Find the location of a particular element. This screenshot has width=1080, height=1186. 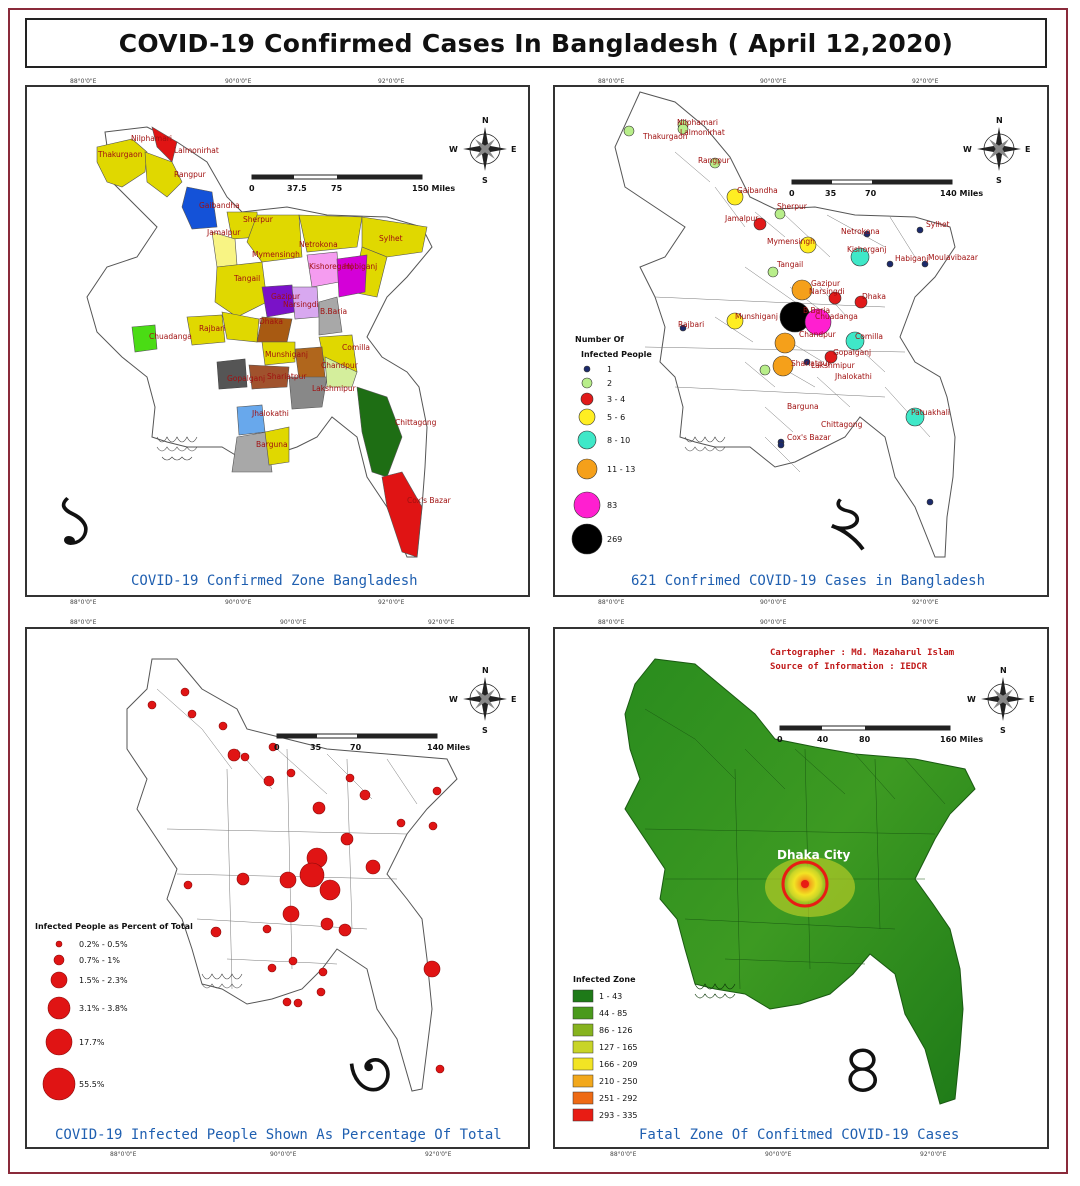

scale-bar: 0 35 70 140 Miles is located at coordinates (372, 742).